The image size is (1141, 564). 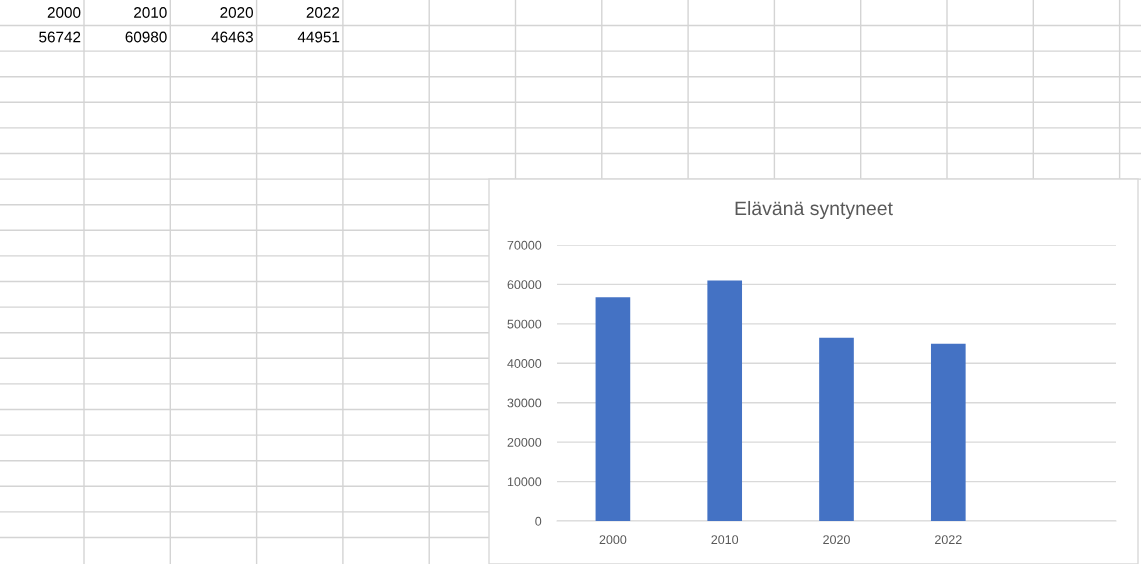 I want to click on data-label: 44951, so click(x=318, y=37).